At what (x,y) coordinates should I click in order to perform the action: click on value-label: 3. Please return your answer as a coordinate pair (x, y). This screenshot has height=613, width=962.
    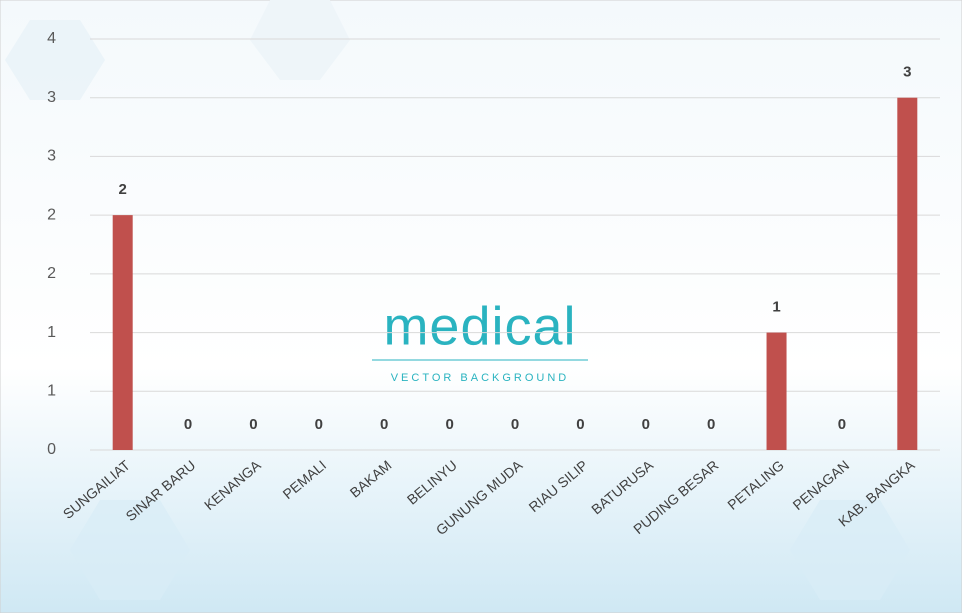
    Looking at the image, I should click on (907, 72).